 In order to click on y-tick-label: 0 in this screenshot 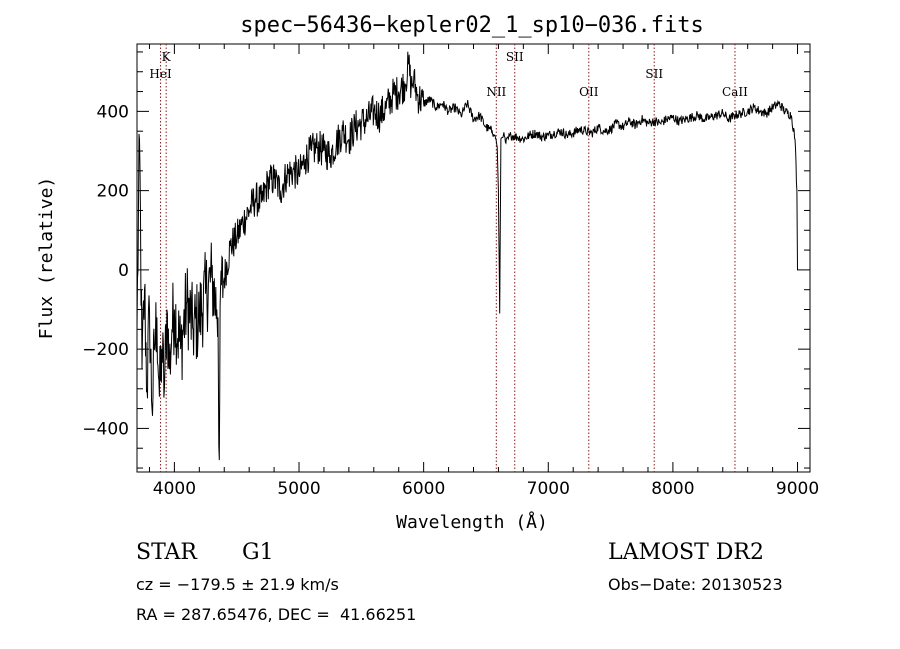, I will do `click(123, 271)`.